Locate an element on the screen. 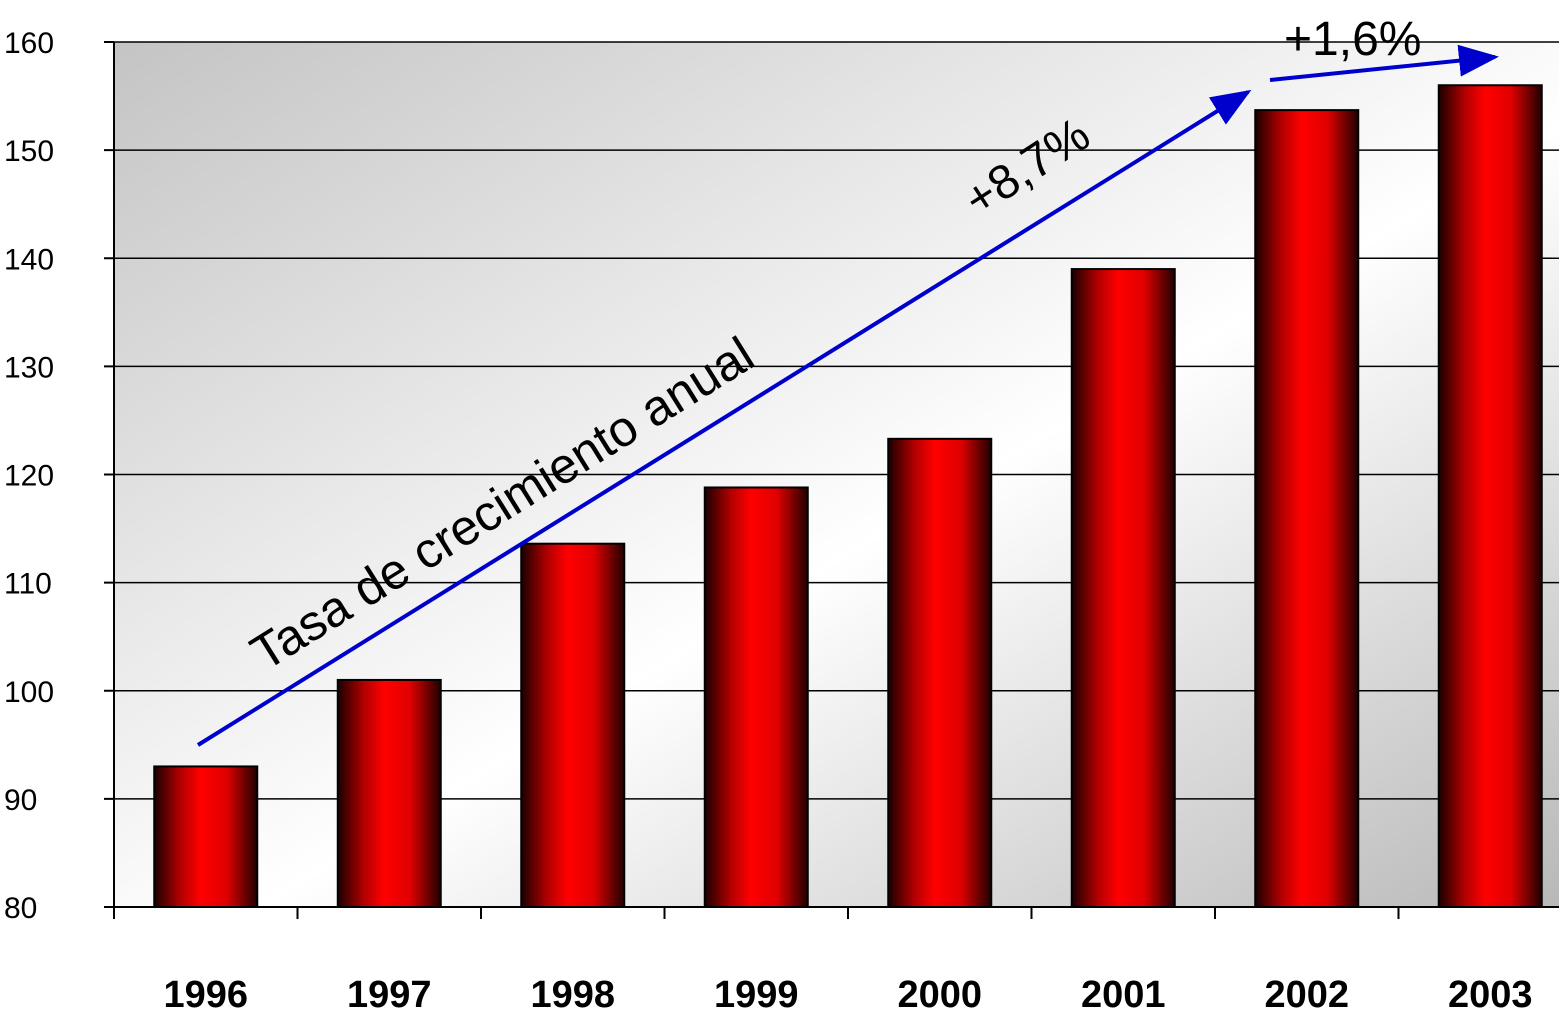 This screenshot has height=1011, width=1559. x-tick-label: 2000 is located at coordinates (939, 992).